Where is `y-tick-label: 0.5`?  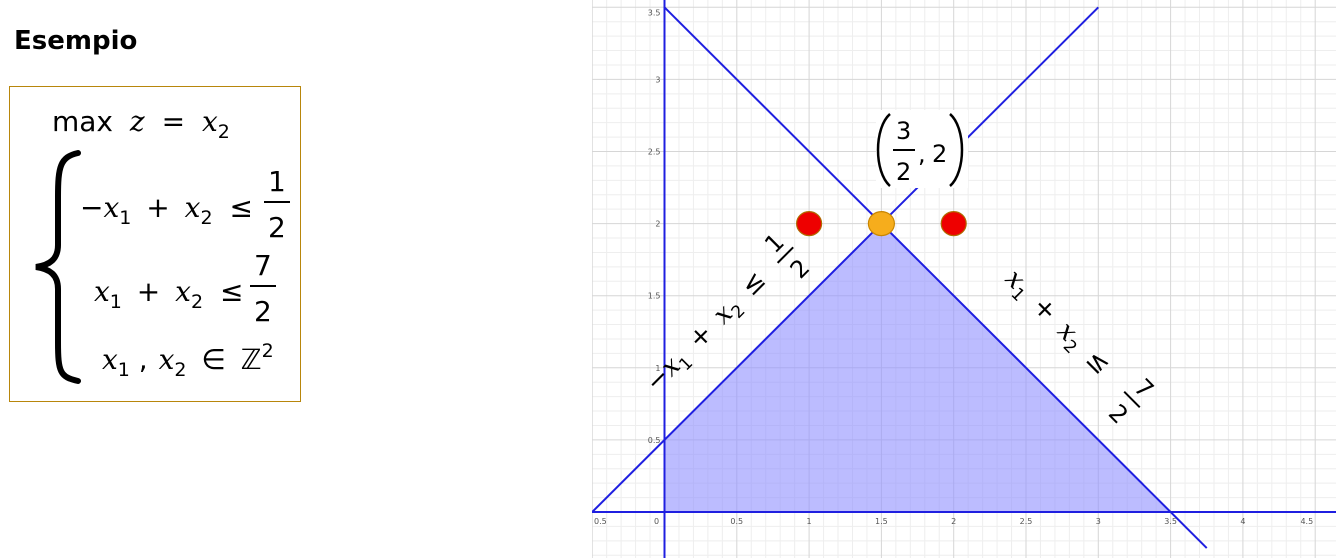 y-tick-label: 0.5 is located at coordinates (654, 440).